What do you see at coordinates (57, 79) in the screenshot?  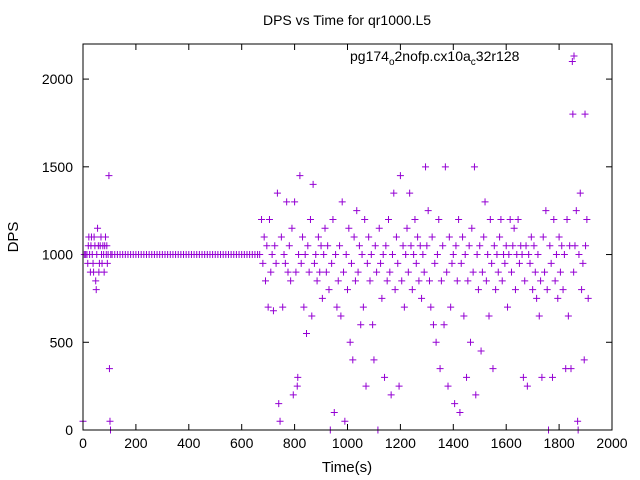 I see `y-tick-label: 2000` at bounding box center [57, 79].